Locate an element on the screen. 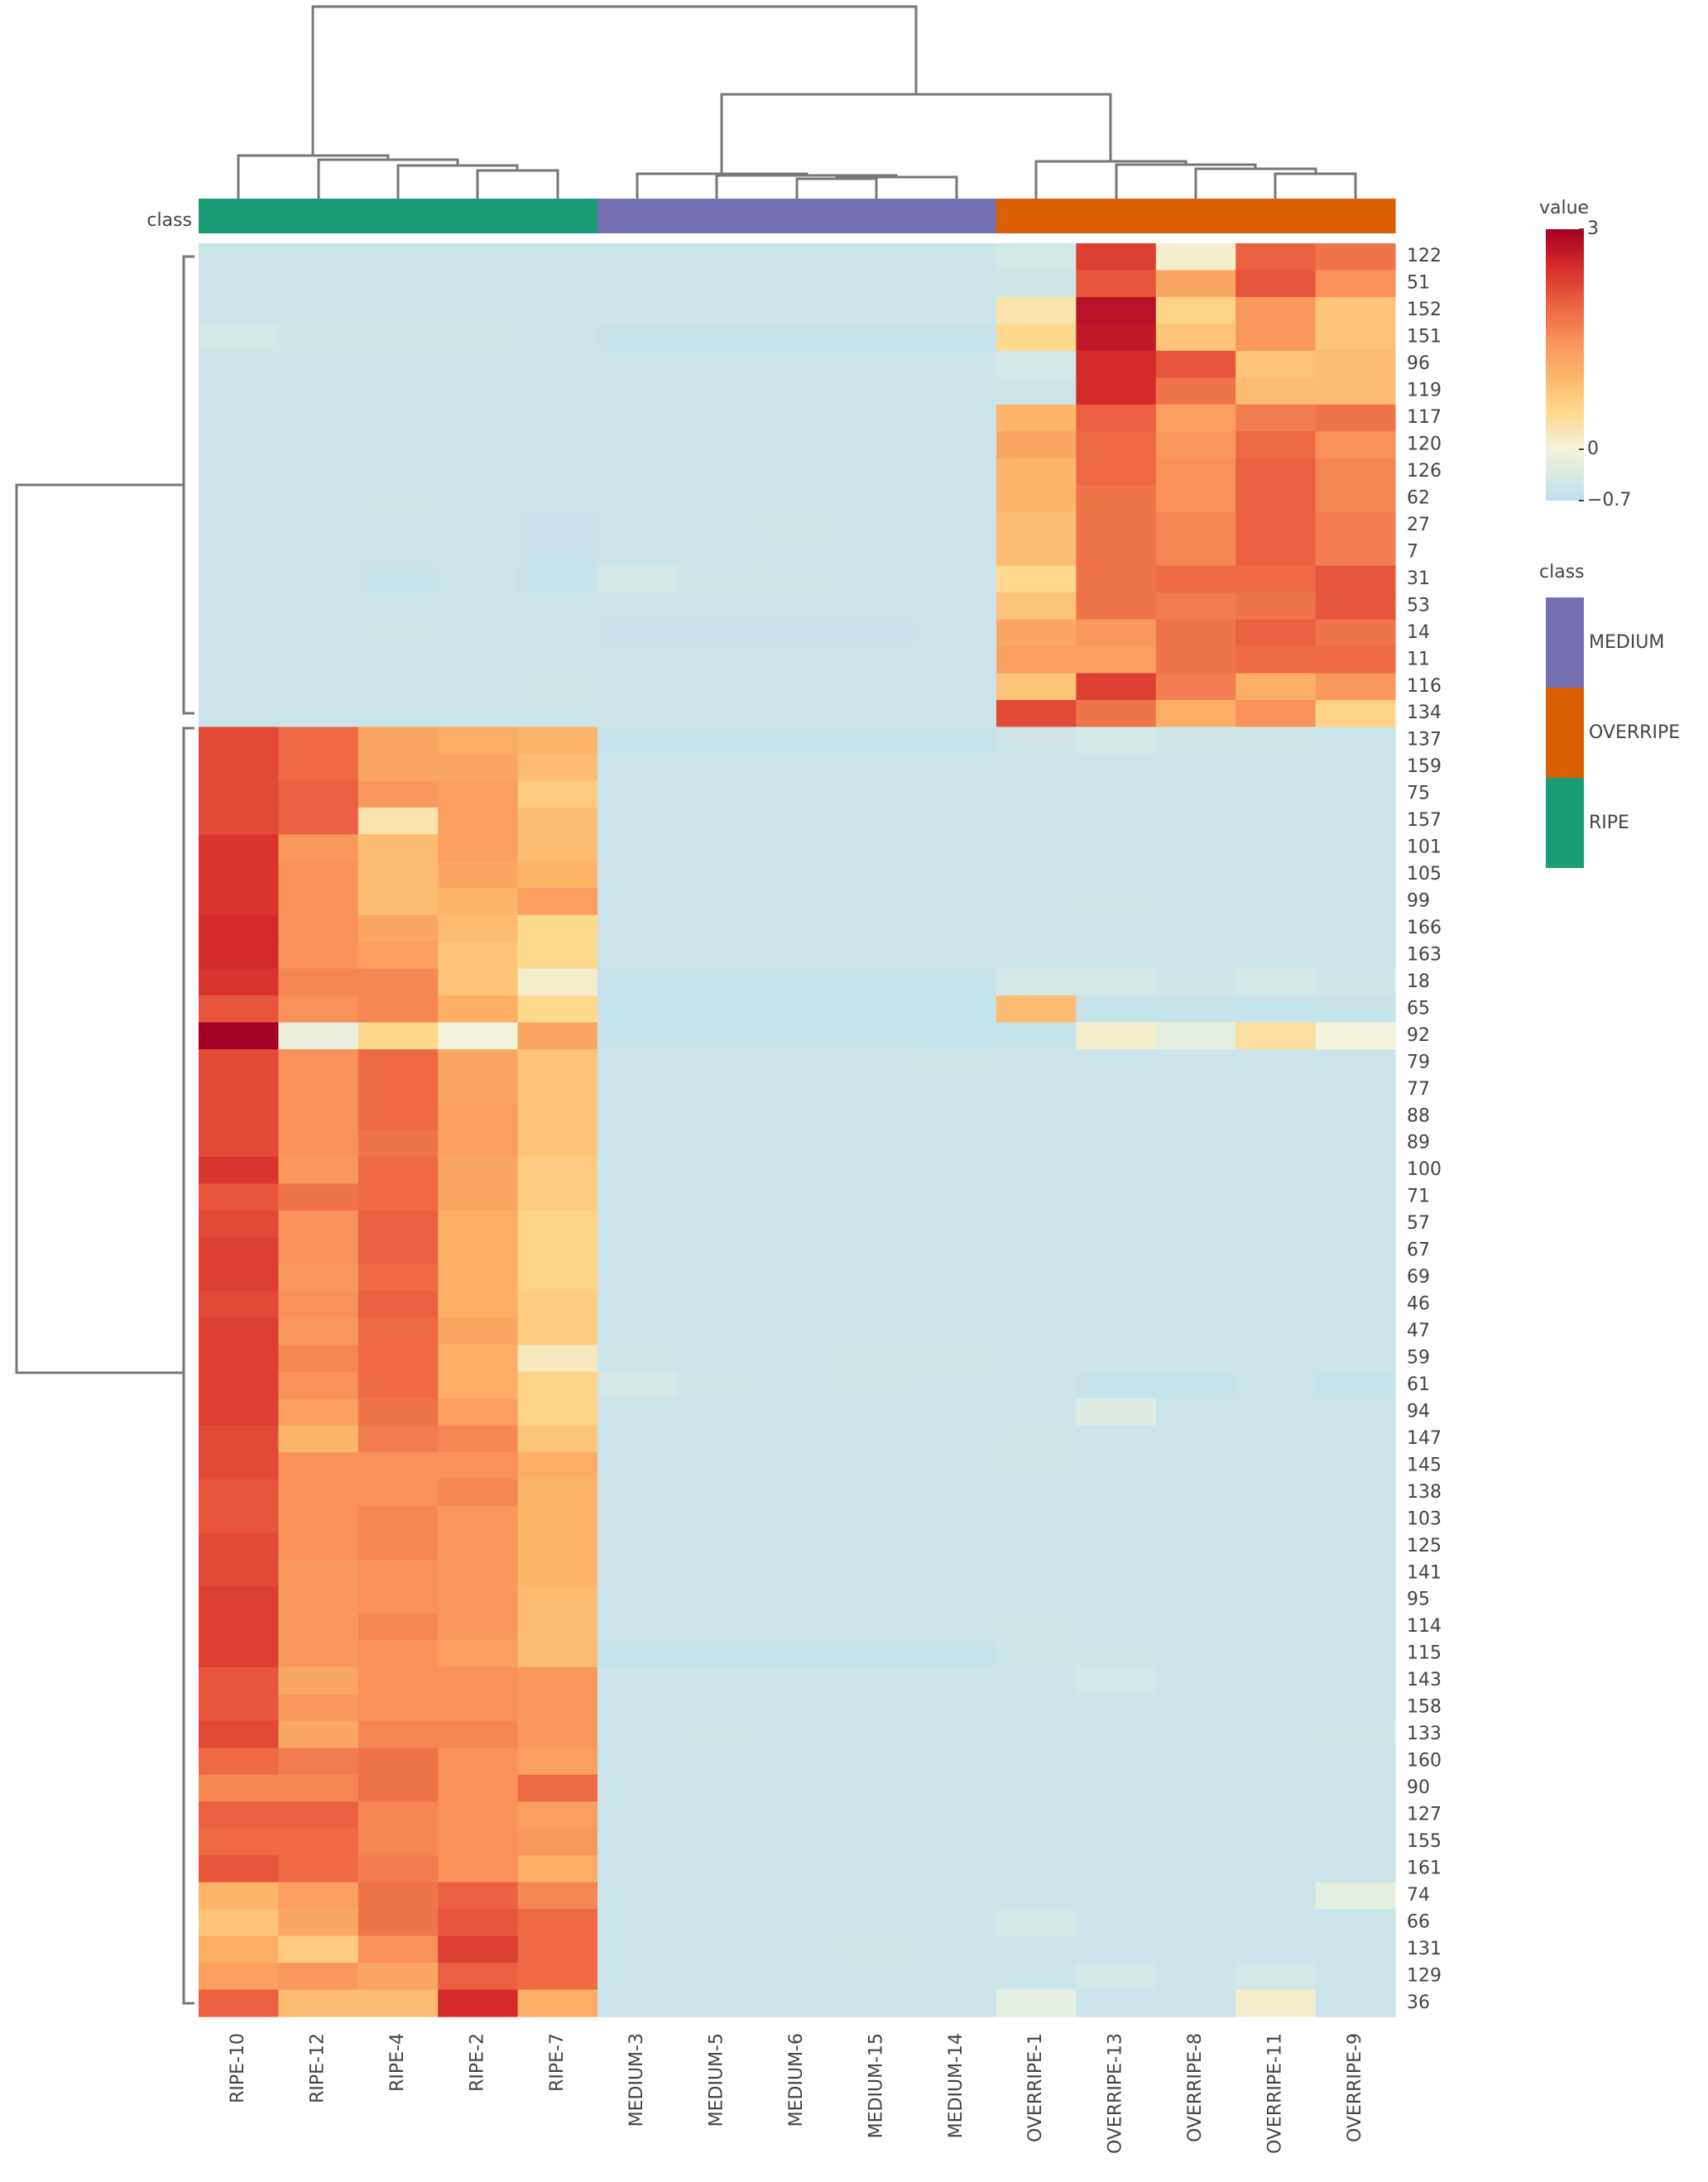 This screenshot has height=2182, width=1708. row-label: 36 is located at coordinates (1418, 2003).